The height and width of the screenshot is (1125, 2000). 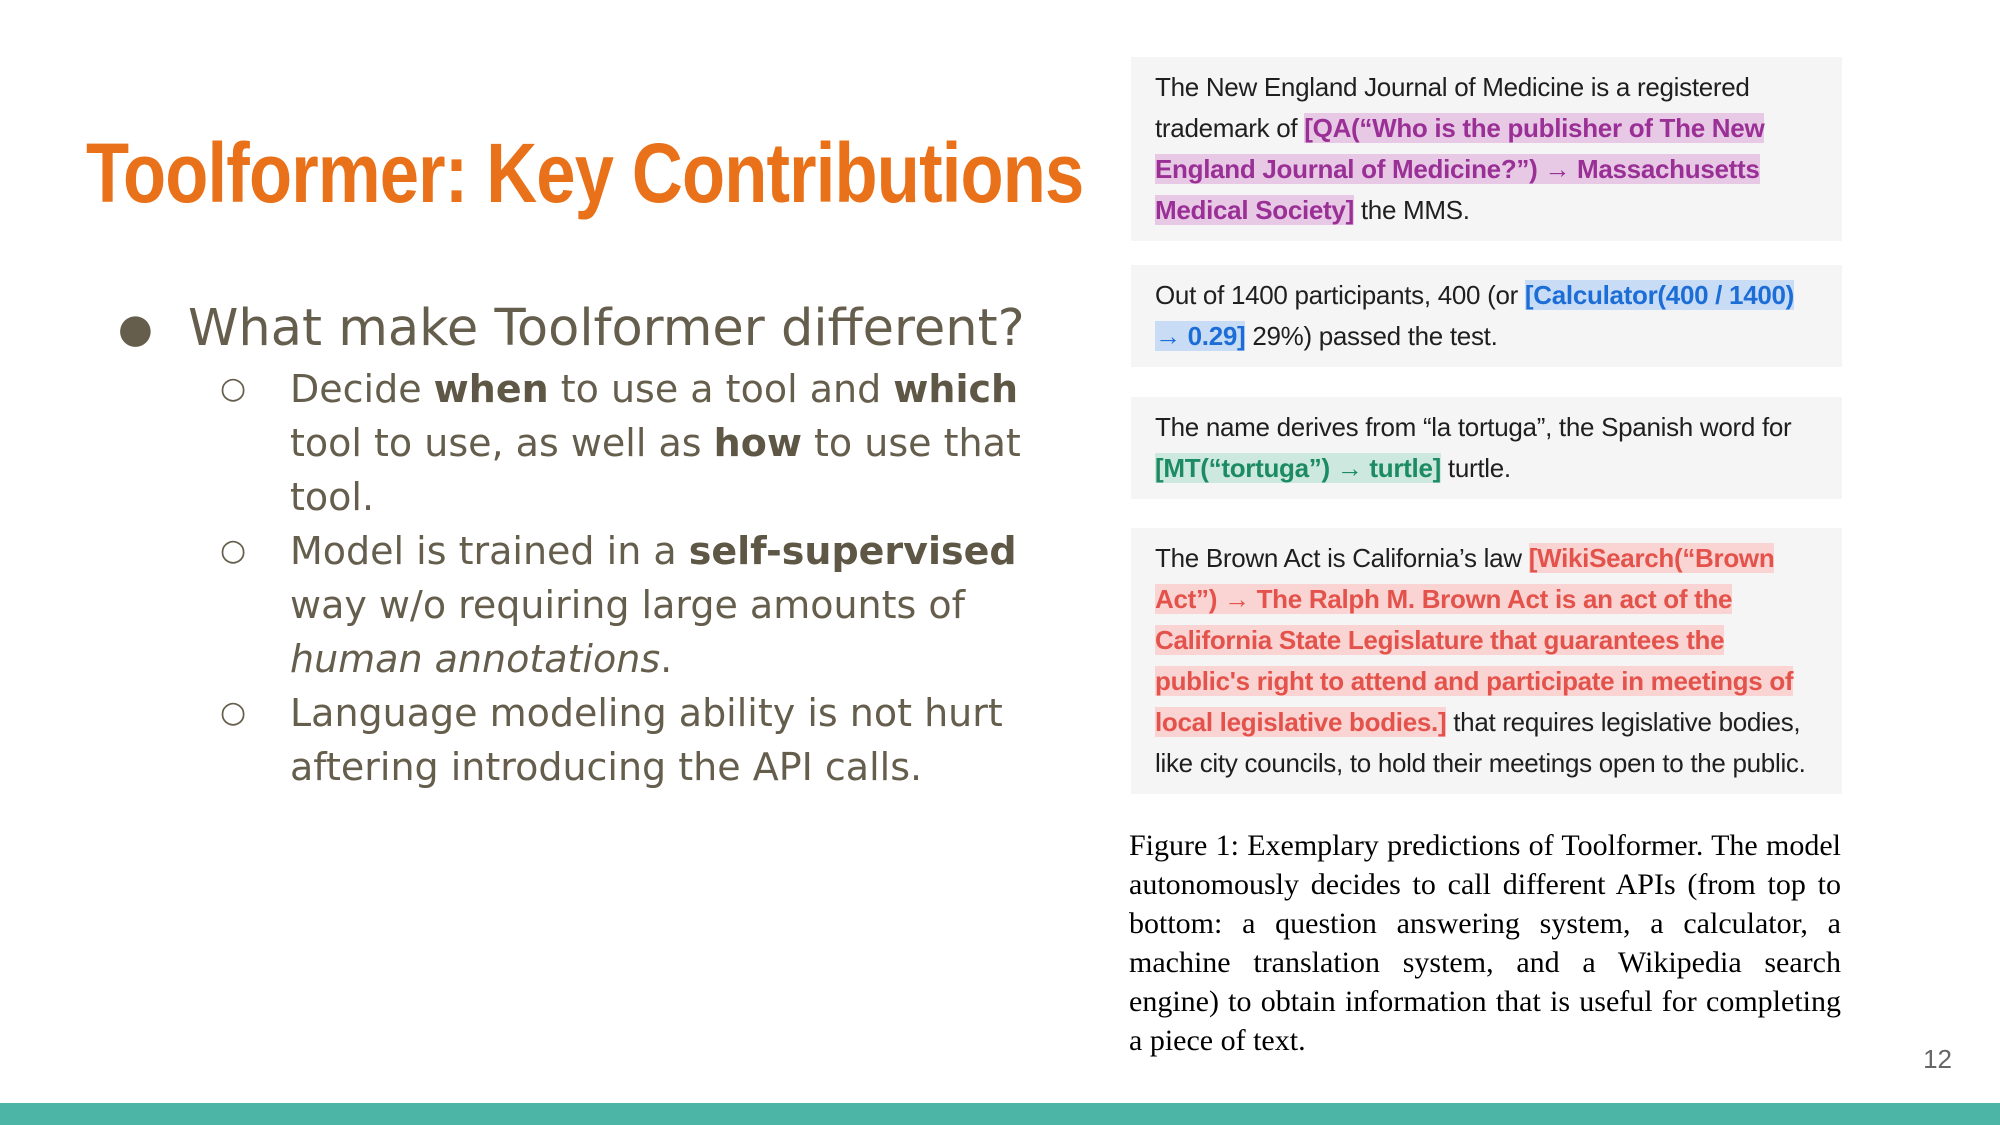 What do you see at coordinates (502, 443) in the screenshot?
I see `sub-bullet-text: tool to use, as well as` at bounding box center [502, 443].